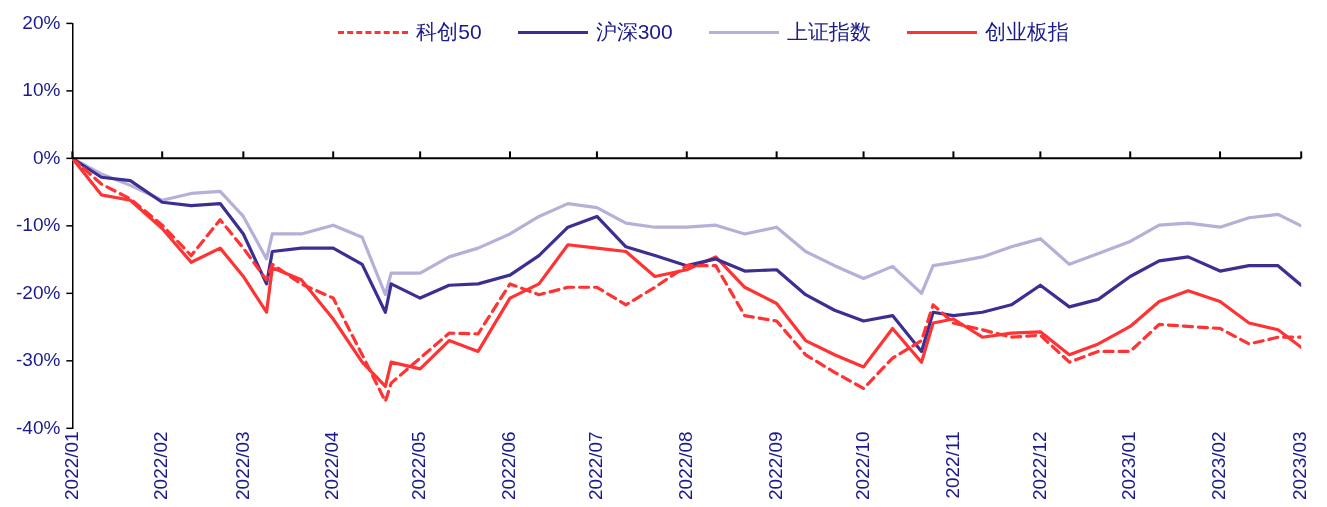 The width and height of the screenshot is (1327, 507). What do you see at coordinates (38, 292) in the screenshot?
I see `y-tick-label: -20%` at bounding box center [38, 292].